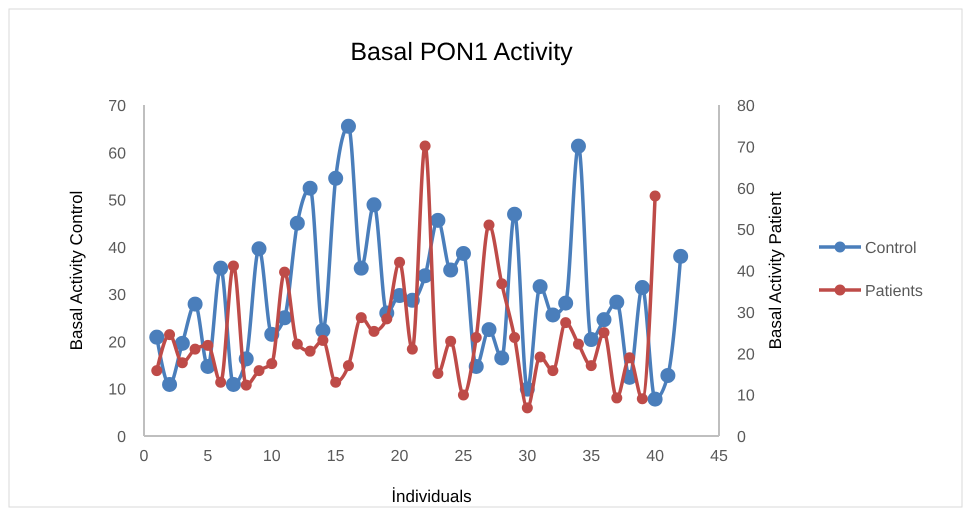  What do you see at coordinates (117, 390) in the screenshot?
I see `y-tick-label: 10` at bounding box center [117, 390].